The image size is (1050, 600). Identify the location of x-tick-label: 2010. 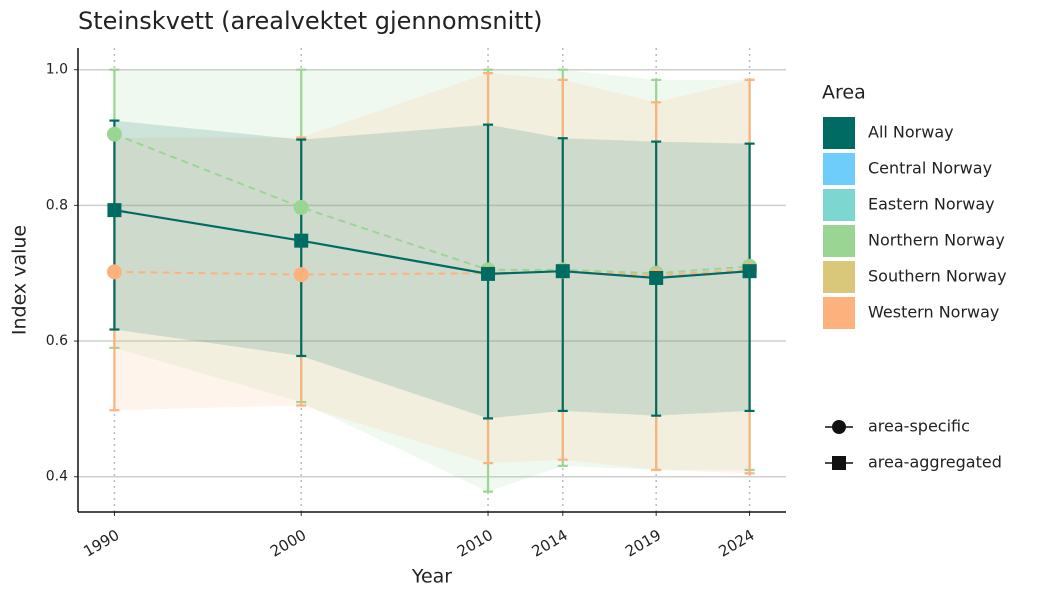
(475, 543).